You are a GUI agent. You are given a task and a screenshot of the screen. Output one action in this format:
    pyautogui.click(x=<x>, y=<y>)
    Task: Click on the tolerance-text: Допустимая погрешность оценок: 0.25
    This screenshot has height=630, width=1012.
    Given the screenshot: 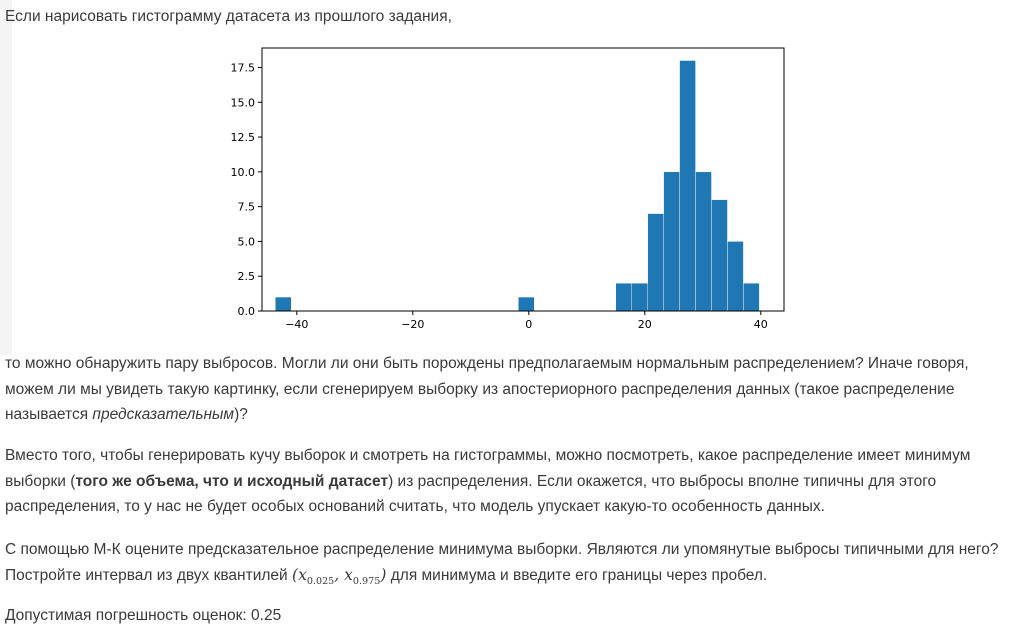 What is the action you would take?
    pyautogui.click(x=143, y=615)
    